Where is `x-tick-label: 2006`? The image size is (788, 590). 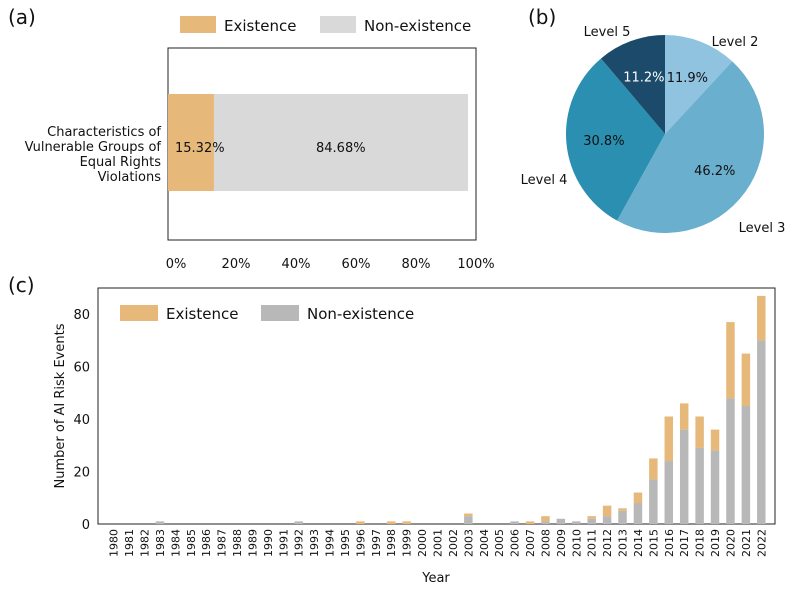
x-tick-label: 2006 is located at coordinates (515, 543).